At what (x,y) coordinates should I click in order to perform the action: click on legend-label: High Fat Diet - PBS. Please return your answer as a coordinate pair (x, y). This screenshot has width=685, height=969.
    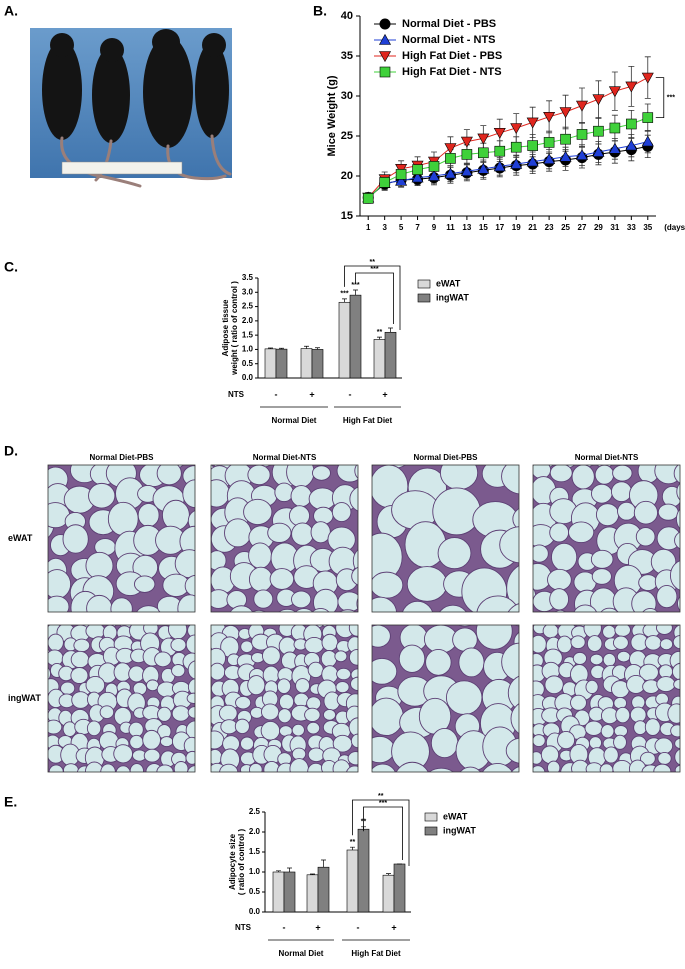
    Looking at the image, I should click on (452, 56).